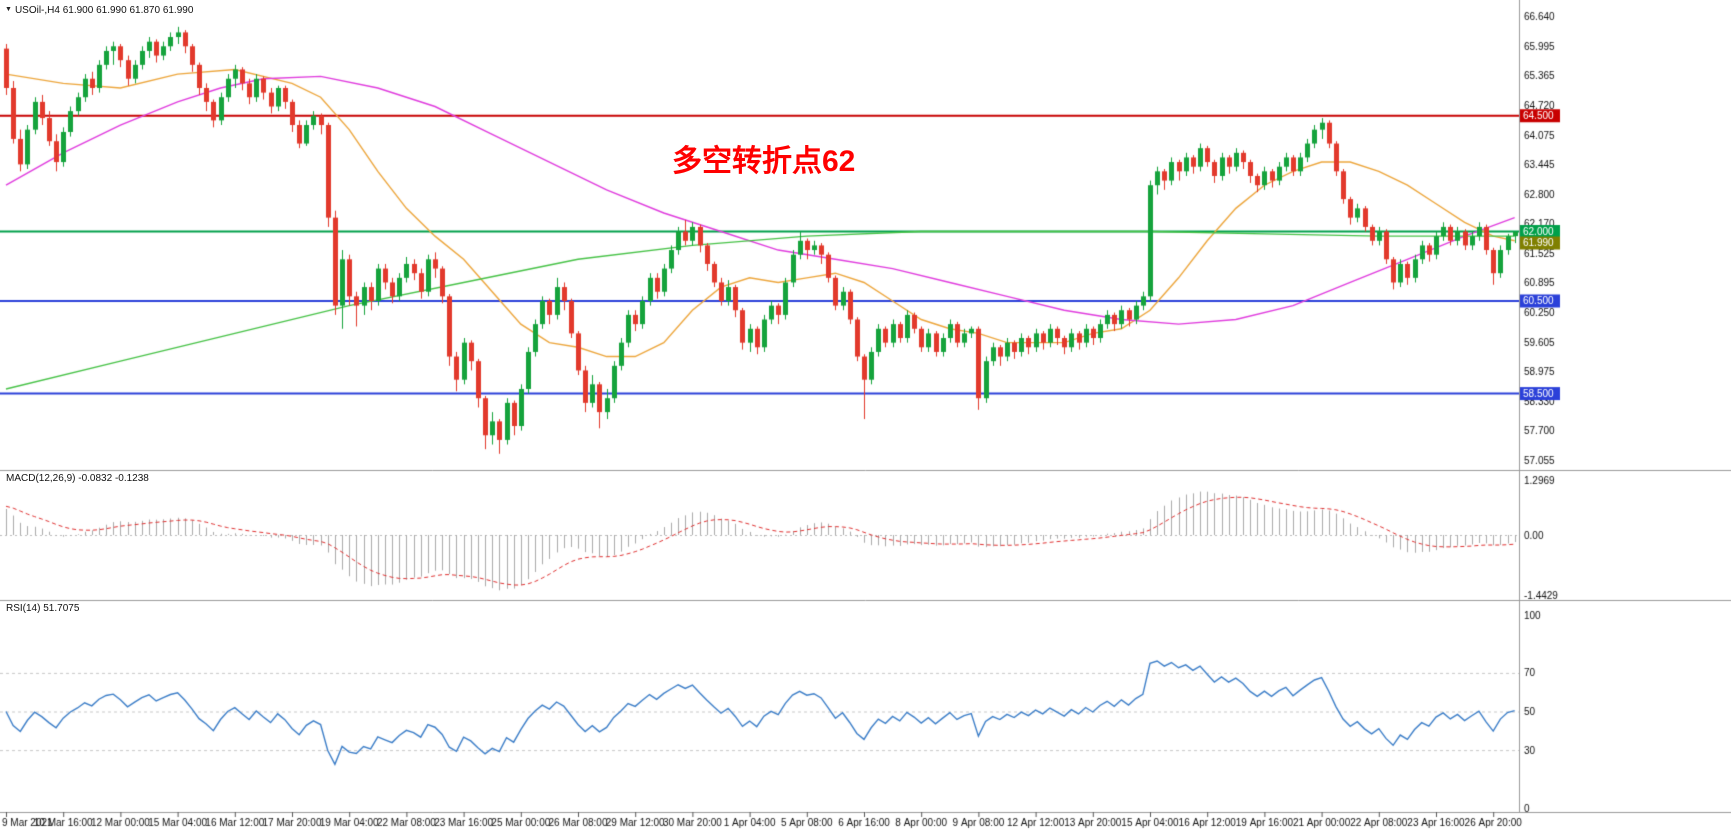  I want to click on symbol-info: ▼ USOil-,H4 61.900 61.990 61.870 61.990, so click(99, 10).